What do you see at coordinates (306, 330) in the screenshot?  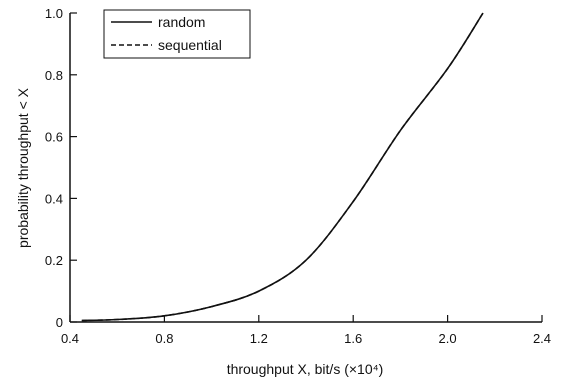 I see `x-ticks: 0.4 0.8 1.2 1.6 2.0 2.4` at bounding box center [306, 330].